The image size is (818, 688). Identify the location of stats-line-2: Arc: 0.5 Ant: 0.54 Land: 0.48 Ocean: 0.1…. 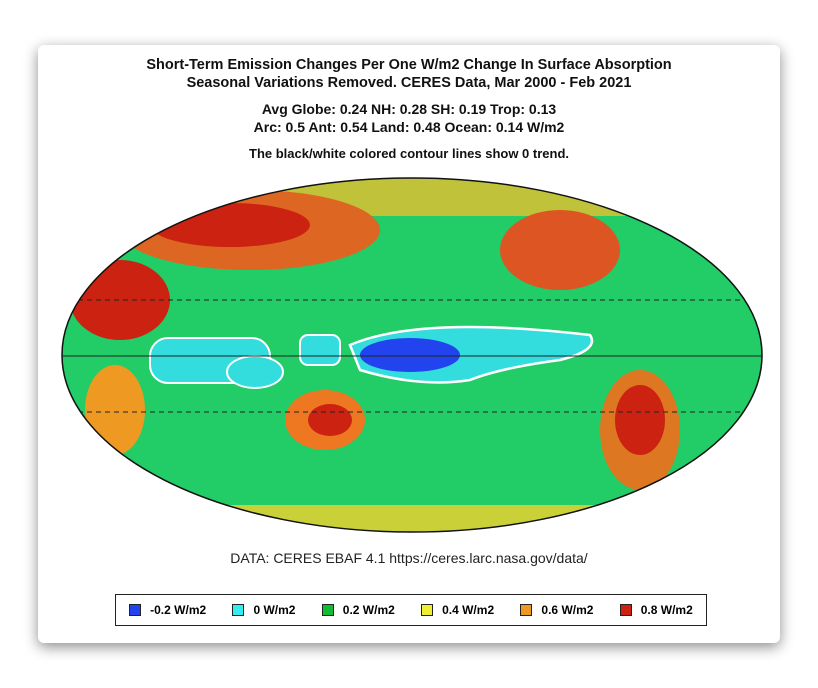
(409, 127).